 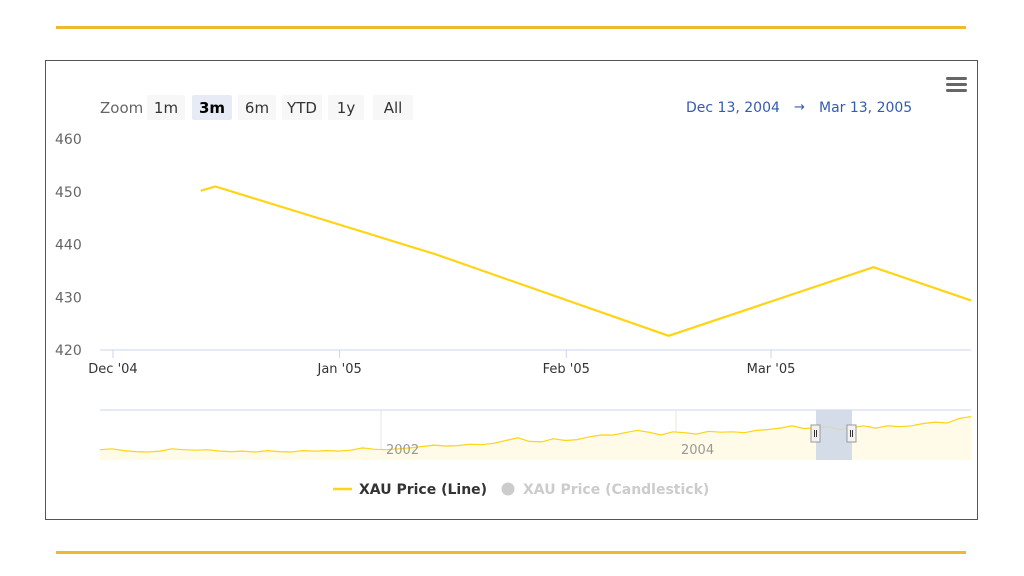 What do you see at coordinates (68, 298) in the screenshot?
I see `y-tick-label: 430` at bounding box center [68, 298].